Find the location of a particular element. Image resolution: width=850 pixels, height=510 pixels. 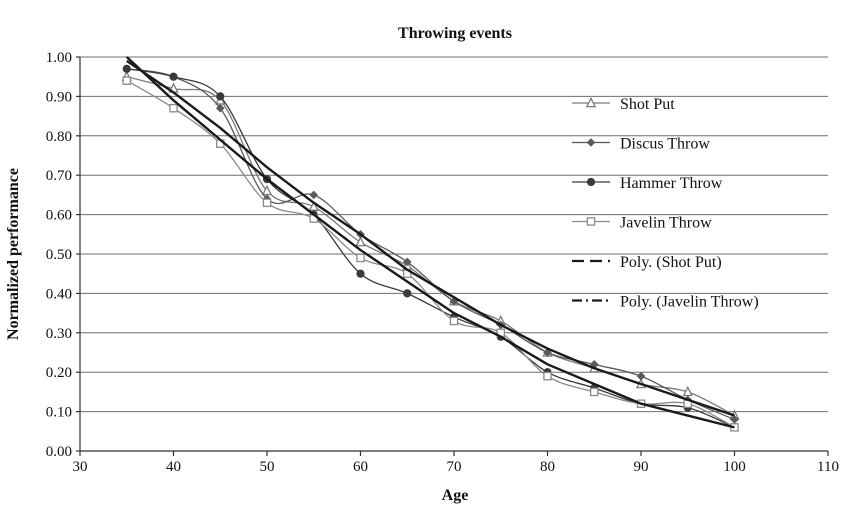

y-tick-label: 0.40 is located at coordinates (59, 294).